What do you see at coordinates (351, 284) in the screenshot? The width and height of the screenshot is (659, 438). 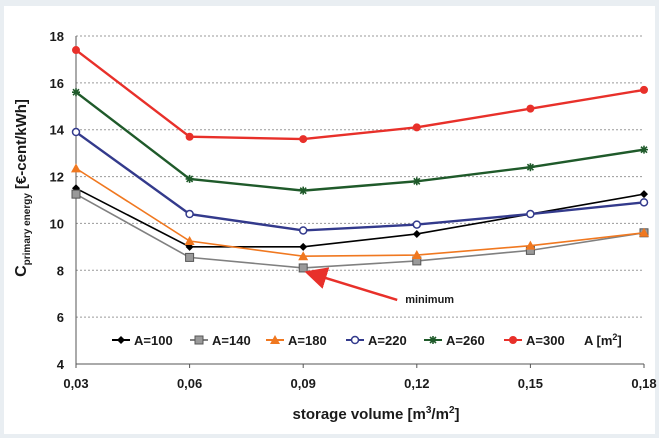 I see `annotation-arrow` at bounding box center [351, 284].